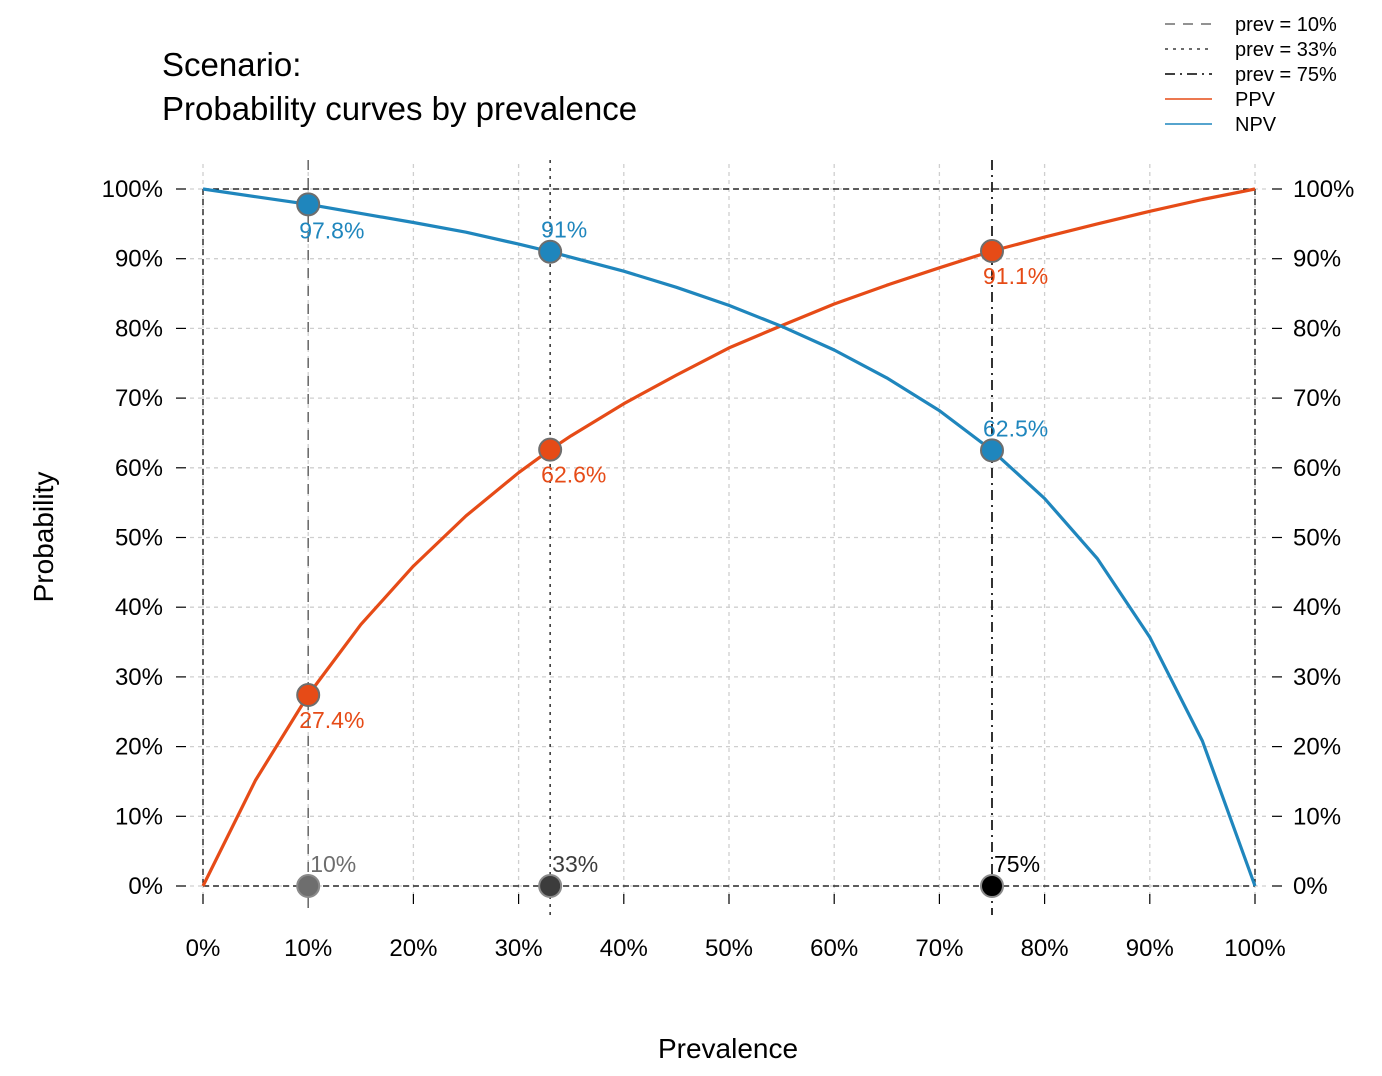 This screenshot has height=1076, width=1382. I want to click on y-tick-label-left: 70%, so click(139, 398).